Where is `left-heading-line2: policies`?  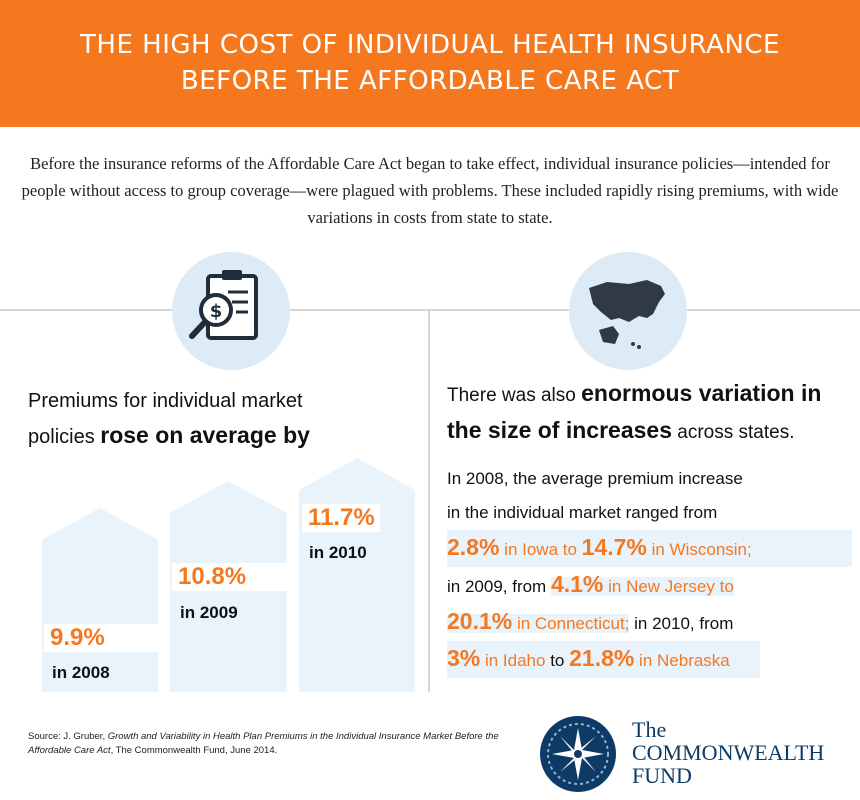 left-heading-line2: policies is located at coordinates (64, 437).